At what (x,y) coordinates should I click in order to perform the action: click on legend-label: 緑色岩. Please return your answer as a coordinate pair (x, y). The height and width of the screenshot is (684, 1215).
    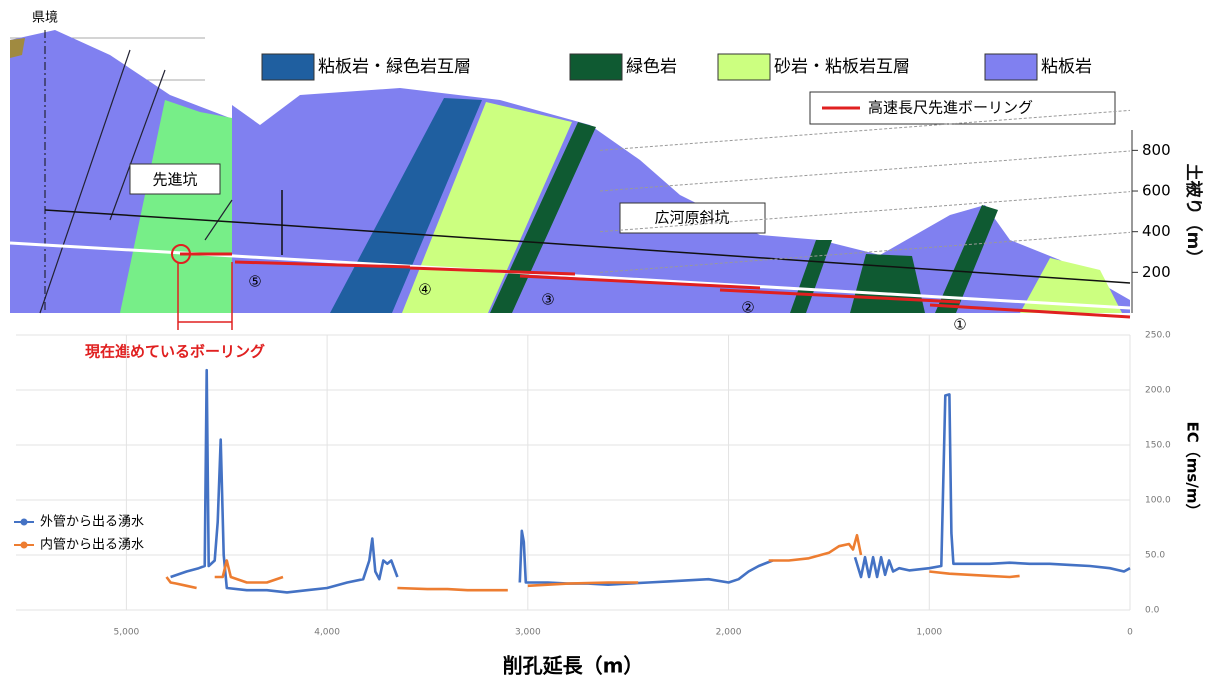
    Looking at the image, I should click on (651, 67).